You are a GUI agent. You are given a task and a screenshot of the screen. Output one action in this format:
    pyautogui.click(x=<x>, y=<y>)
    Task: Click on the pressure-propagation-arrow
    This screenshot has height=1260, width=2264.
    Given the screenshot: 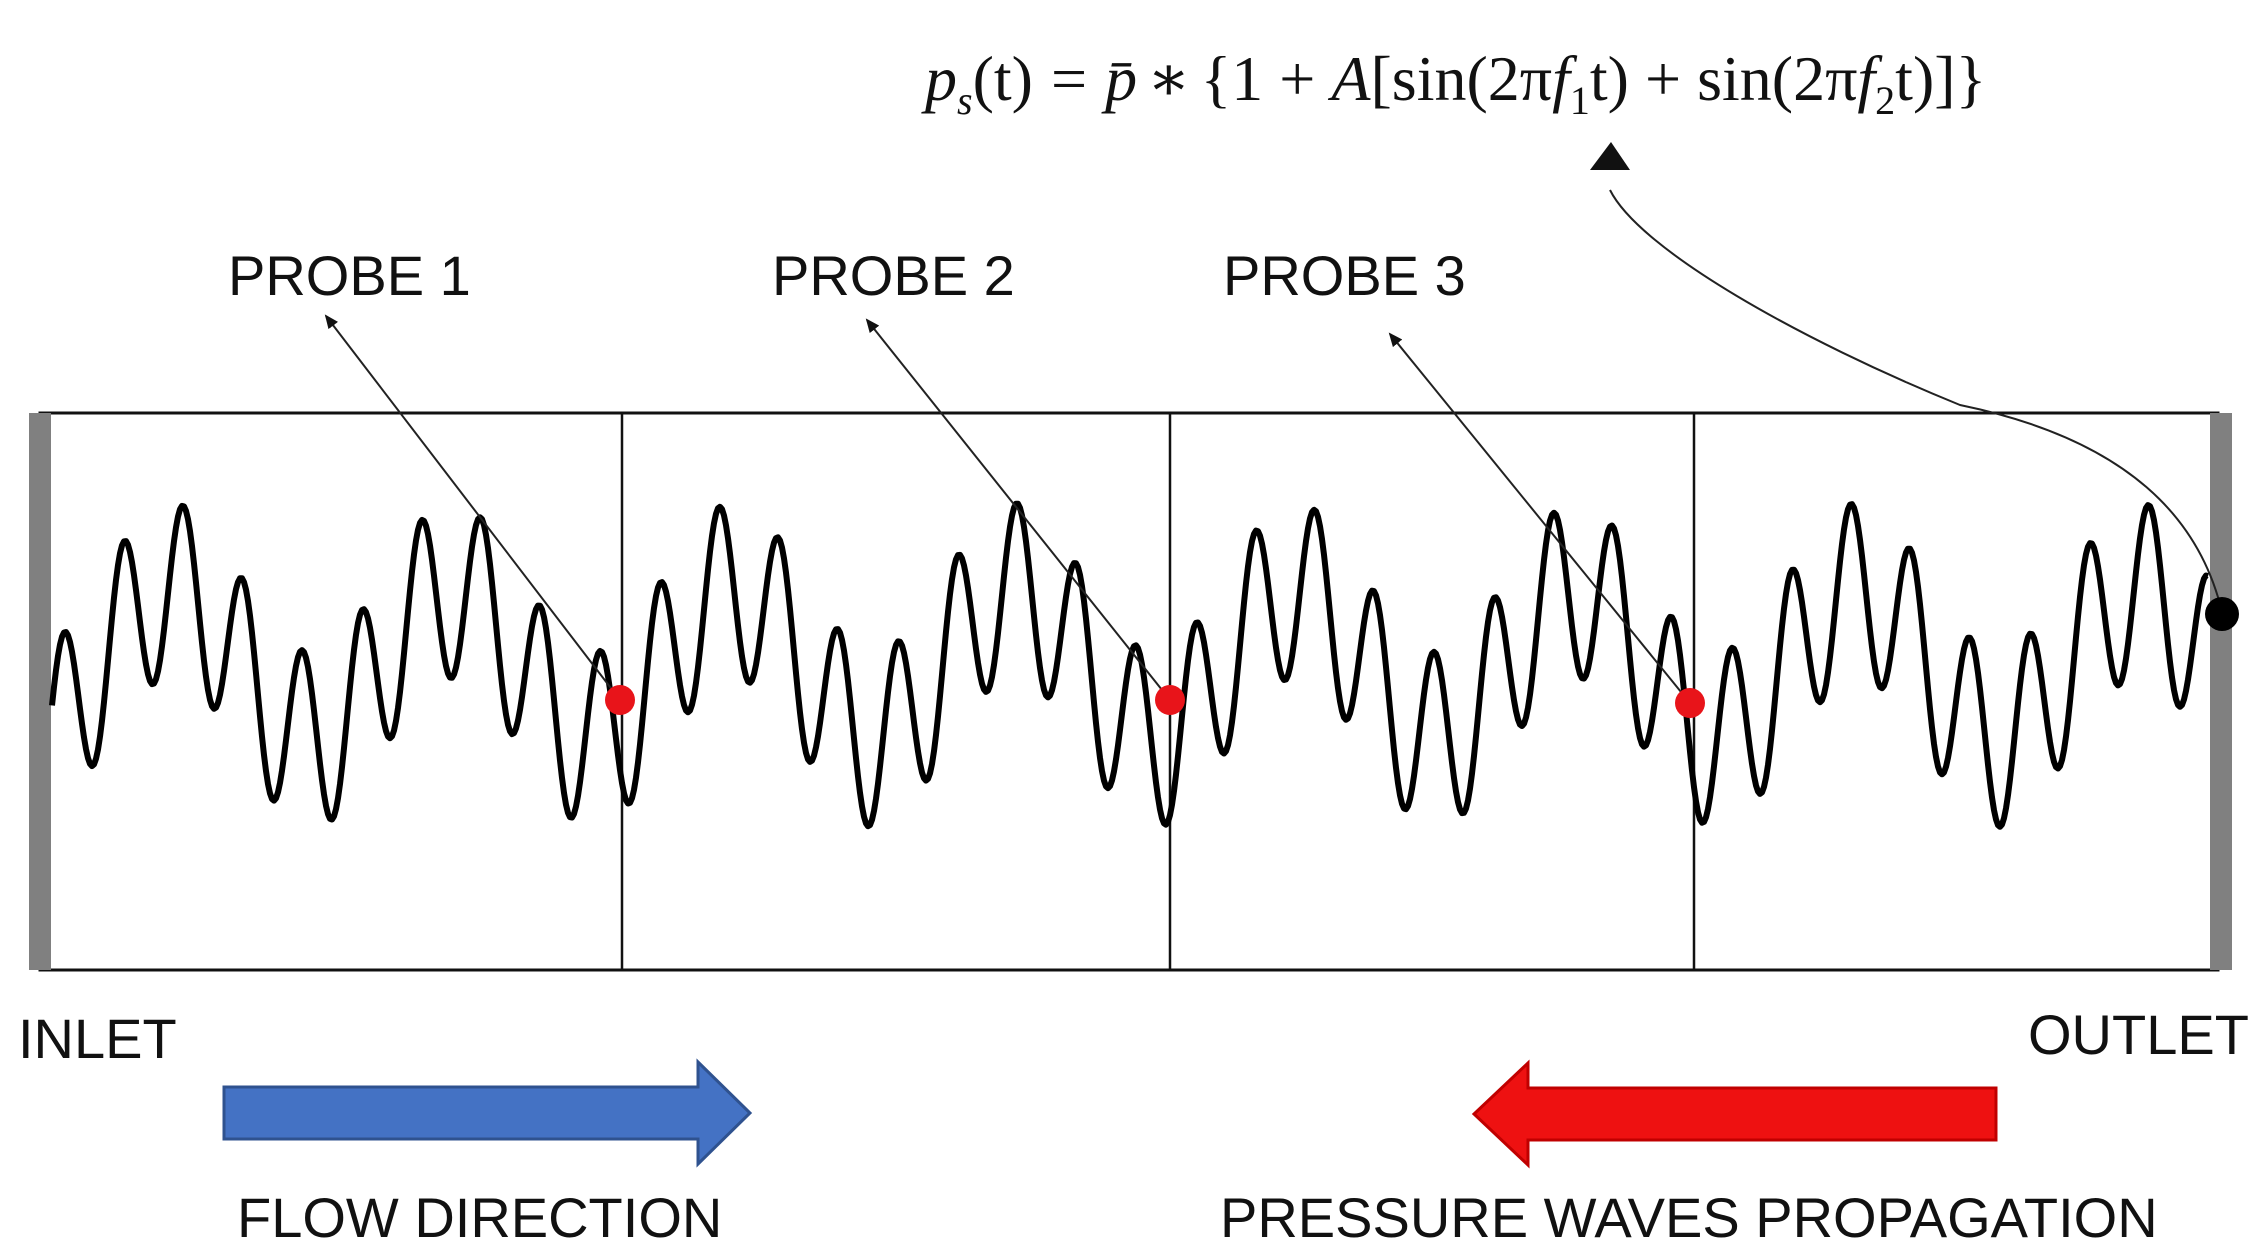 What is the action you would take?
    pyautogui.click(x=1734, y=1114)
    